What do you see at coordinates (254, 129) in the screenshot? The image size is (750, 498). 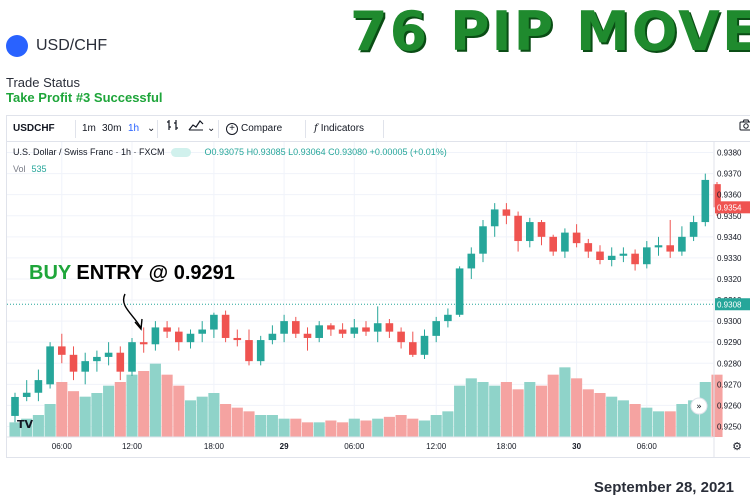 I see `compare-button: + Compare` at bounding box center [254, 129].